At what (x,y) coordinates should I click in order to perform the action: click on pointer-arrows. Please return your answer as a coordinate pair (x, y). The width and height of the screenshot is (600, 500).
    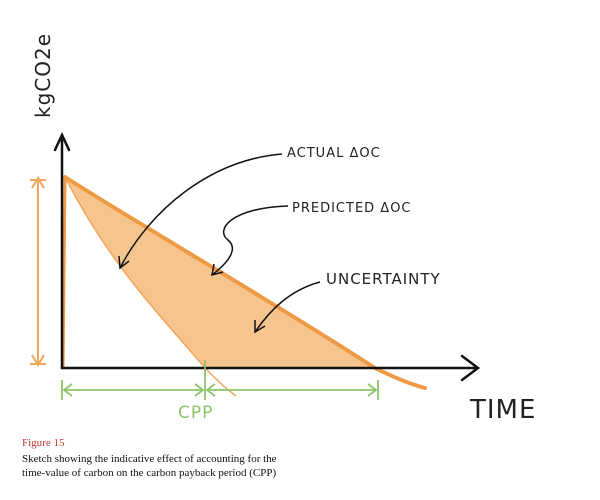
    Looking at the image, I should click on (219, 243).